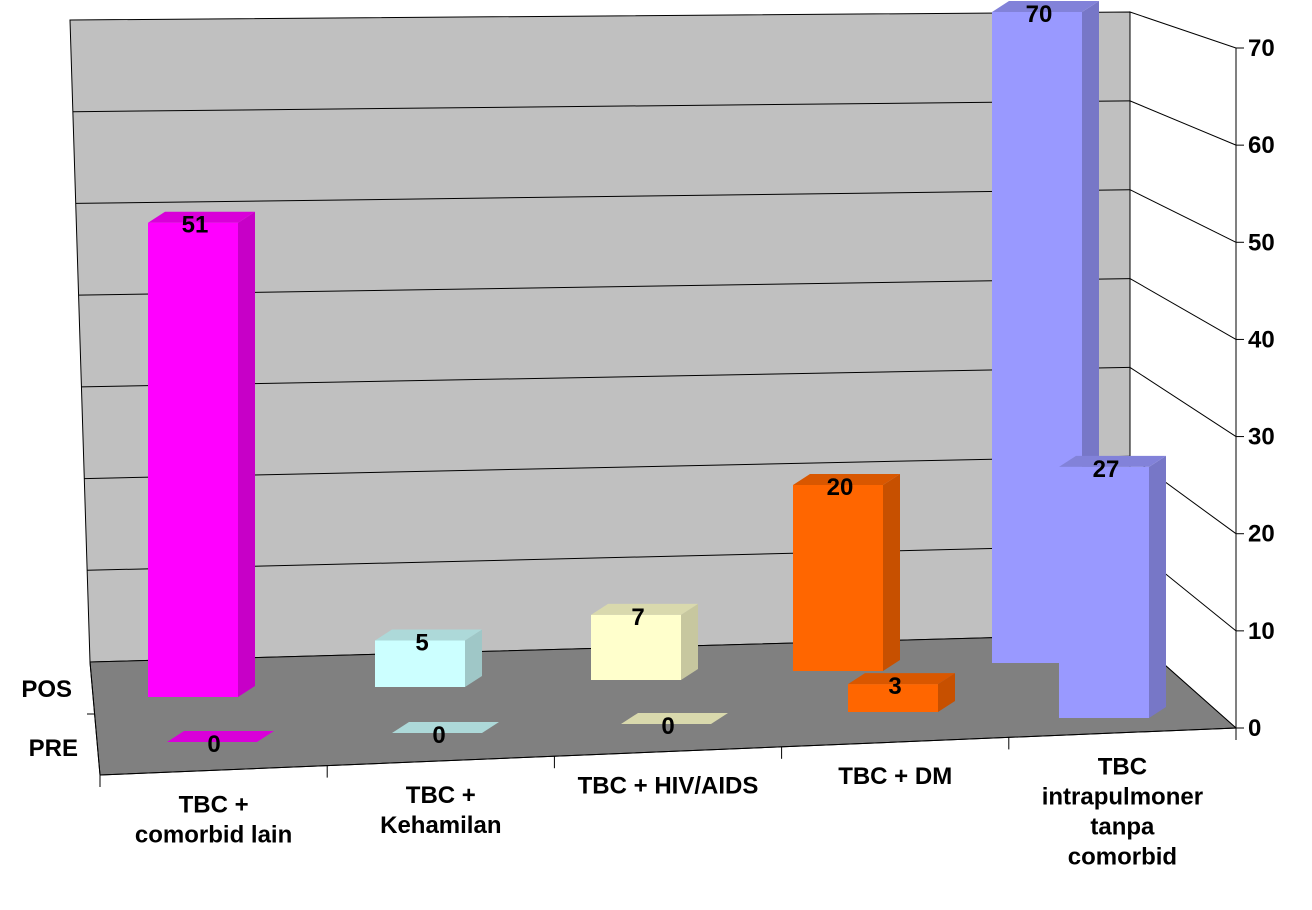  Describe the element at coordinates (1254, 728) in the screenshot. I see `y-tick-label: 0` at that location.